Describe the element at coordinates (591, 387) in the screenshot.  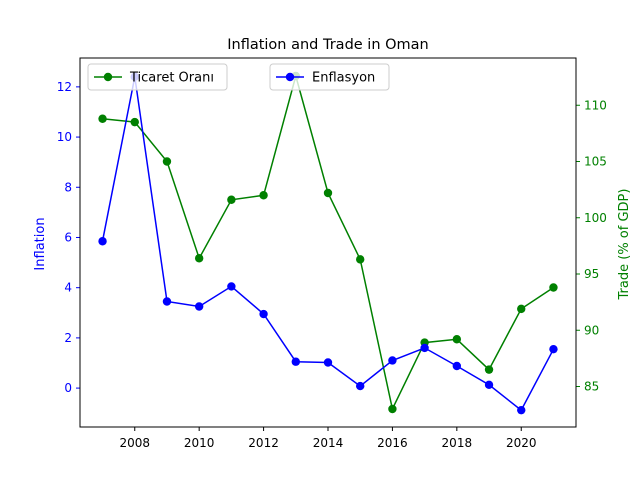
I see `right-tick-label: 85` at that location.